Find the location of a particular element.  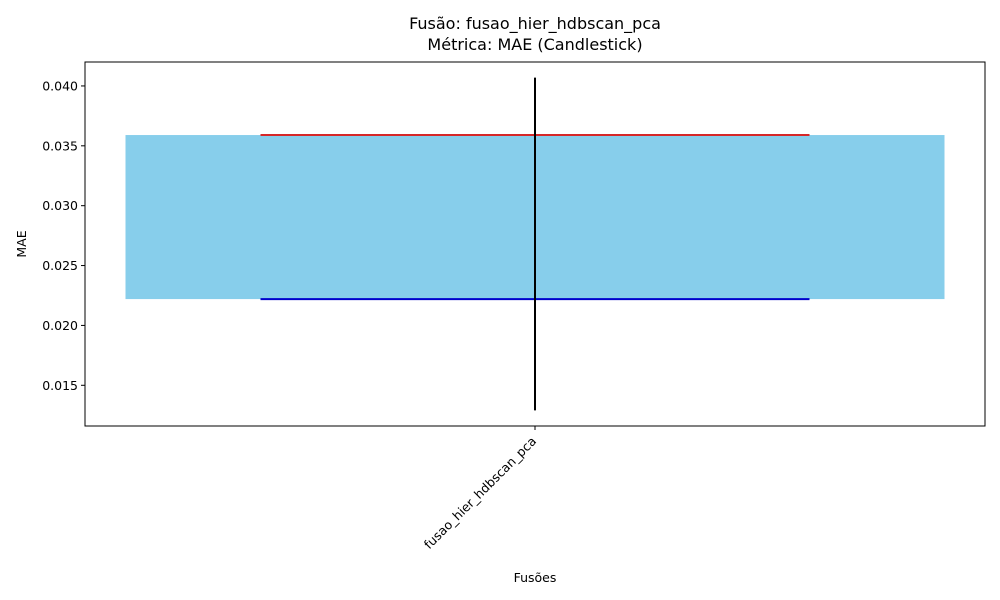

chart-subtitle: Métrica: MAE (Candlestick) is located at coordinates (534, 44).